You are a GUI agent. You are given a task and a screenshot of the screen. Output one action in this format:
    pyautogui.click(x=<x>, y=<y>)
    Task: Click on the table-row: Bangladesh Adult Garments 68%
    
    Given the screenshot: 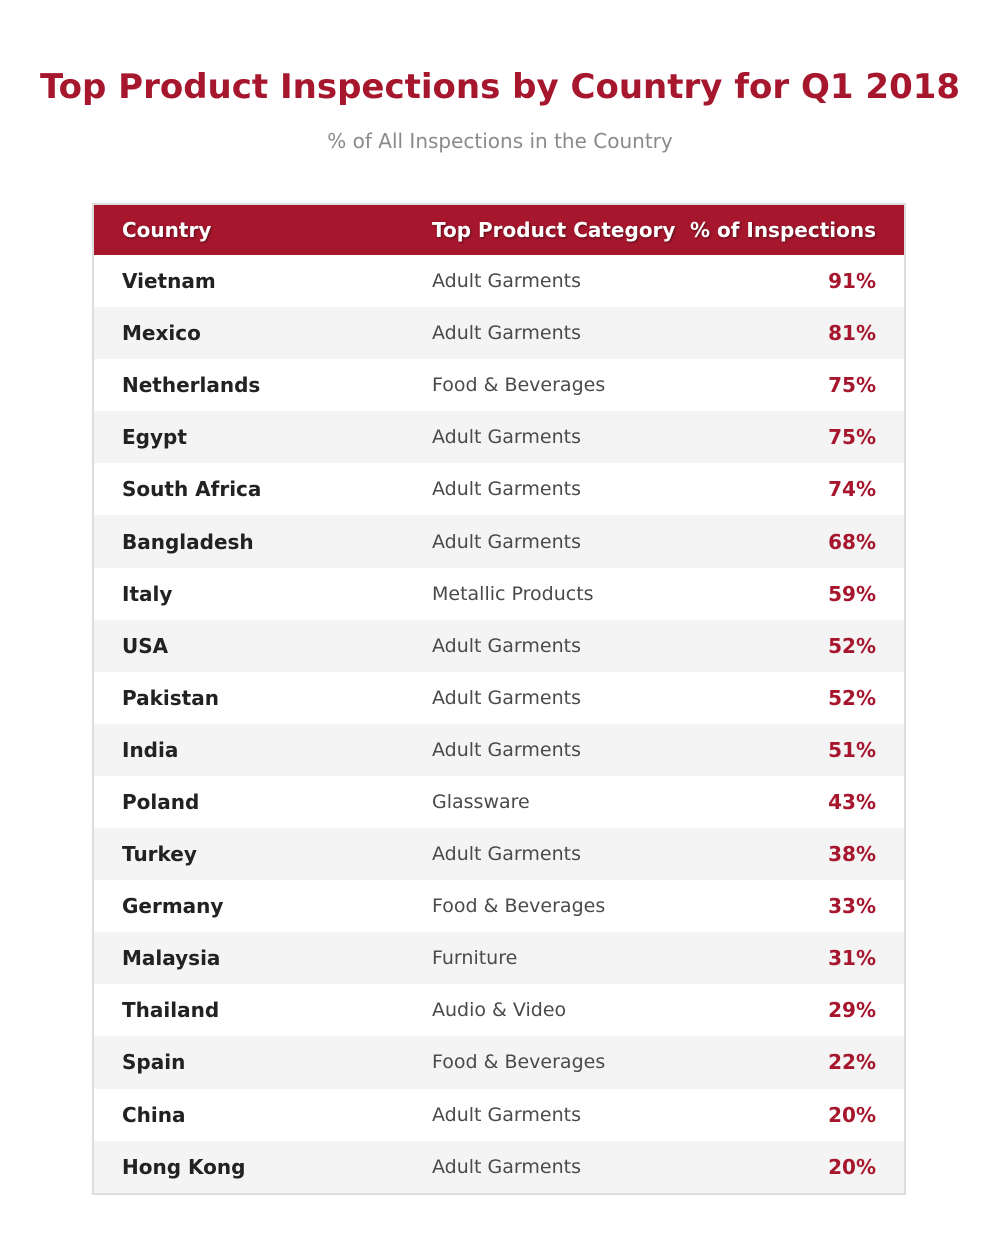 What is the action you would take?
    pyautogui.click(x=499, y=541)
    